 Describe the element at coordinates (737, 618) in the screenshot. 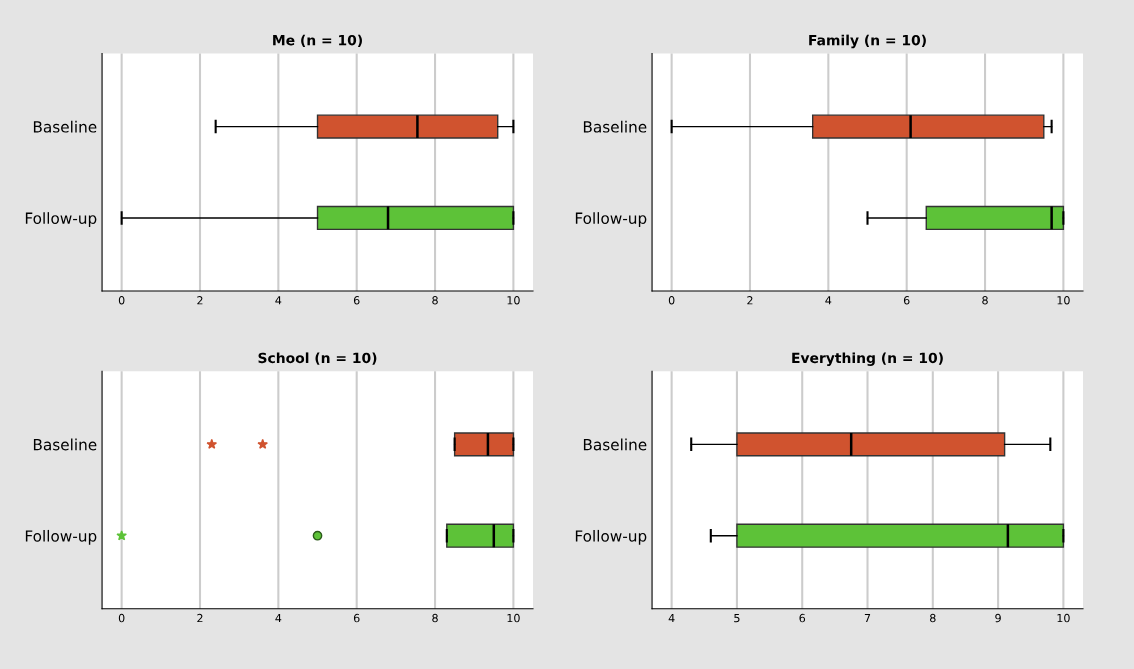

I see `x-tick-label: 5` at that location.